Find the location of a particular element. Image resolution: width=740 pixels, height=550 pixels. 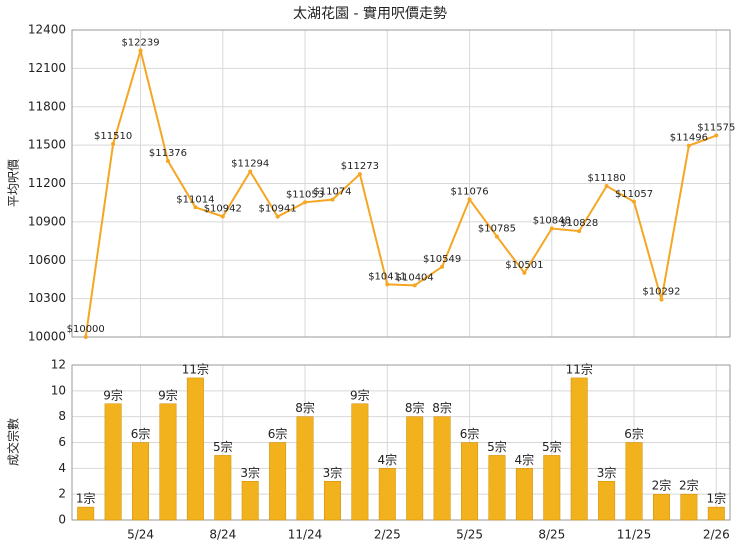

value-label: $11053 is located at coordinates (305, 194).